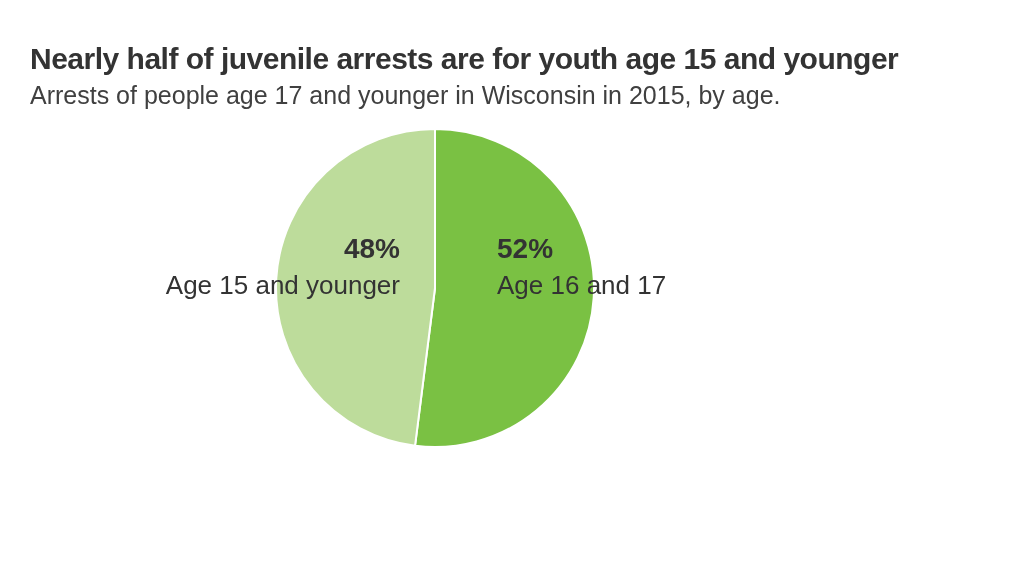  I want to click on chart-title: Nearly half of juvenile arrests are for youth age 15 and younger, so click(465, 59).